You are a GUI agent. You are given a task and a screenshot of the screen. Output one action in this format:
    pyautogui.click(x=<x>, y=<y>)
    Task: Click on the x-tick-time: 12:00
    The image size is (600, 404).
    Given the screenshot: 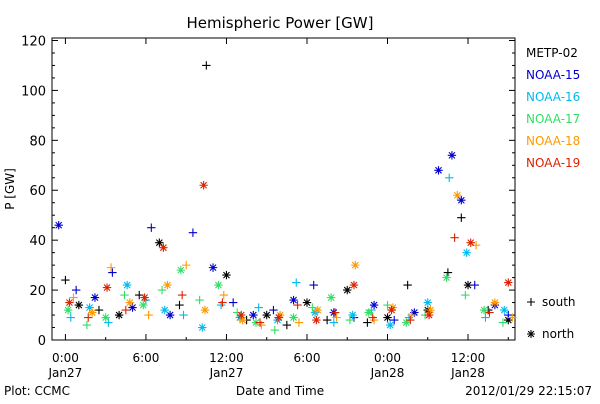 What is the action you would take?
    pyautogui.click(x=226, y=358)
    